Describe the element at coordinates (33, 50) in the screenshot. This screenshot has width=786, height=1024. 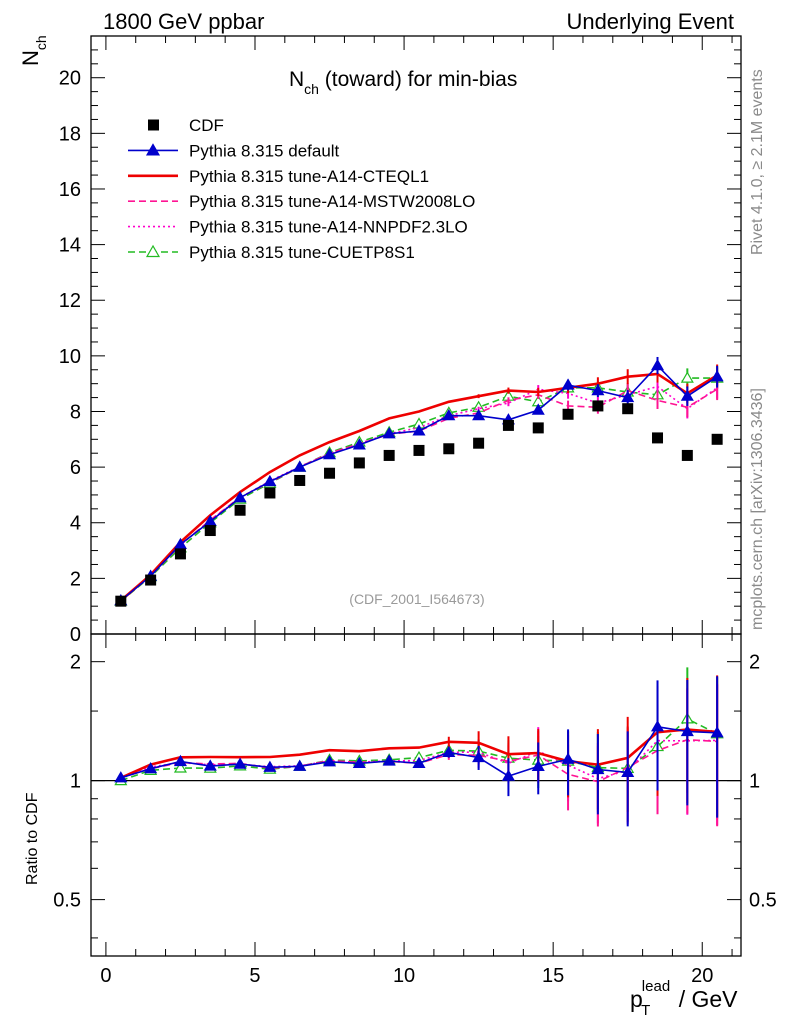
I see `y-axis-label: Nch` at that location.